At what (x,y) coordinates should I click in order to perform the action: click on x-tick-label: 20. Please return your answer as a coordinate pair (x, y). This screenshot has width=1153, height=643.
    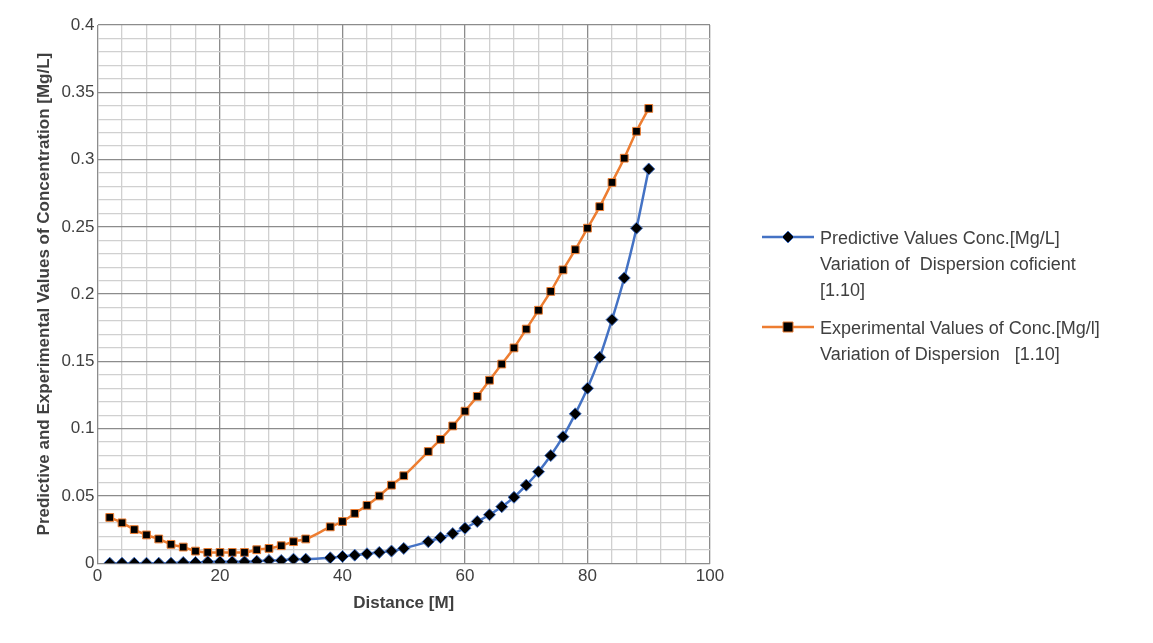
    Looking at the image, I should click on (220, 576).